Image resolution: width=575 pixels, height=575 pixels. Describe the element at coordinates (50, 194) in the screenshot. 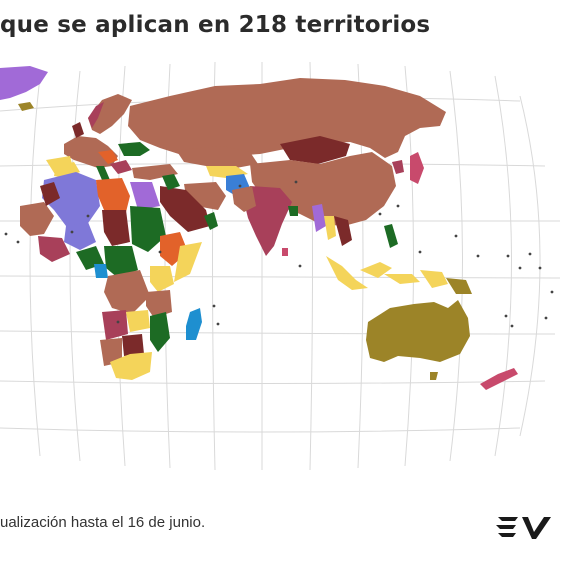

I see `region-mali` at that location.